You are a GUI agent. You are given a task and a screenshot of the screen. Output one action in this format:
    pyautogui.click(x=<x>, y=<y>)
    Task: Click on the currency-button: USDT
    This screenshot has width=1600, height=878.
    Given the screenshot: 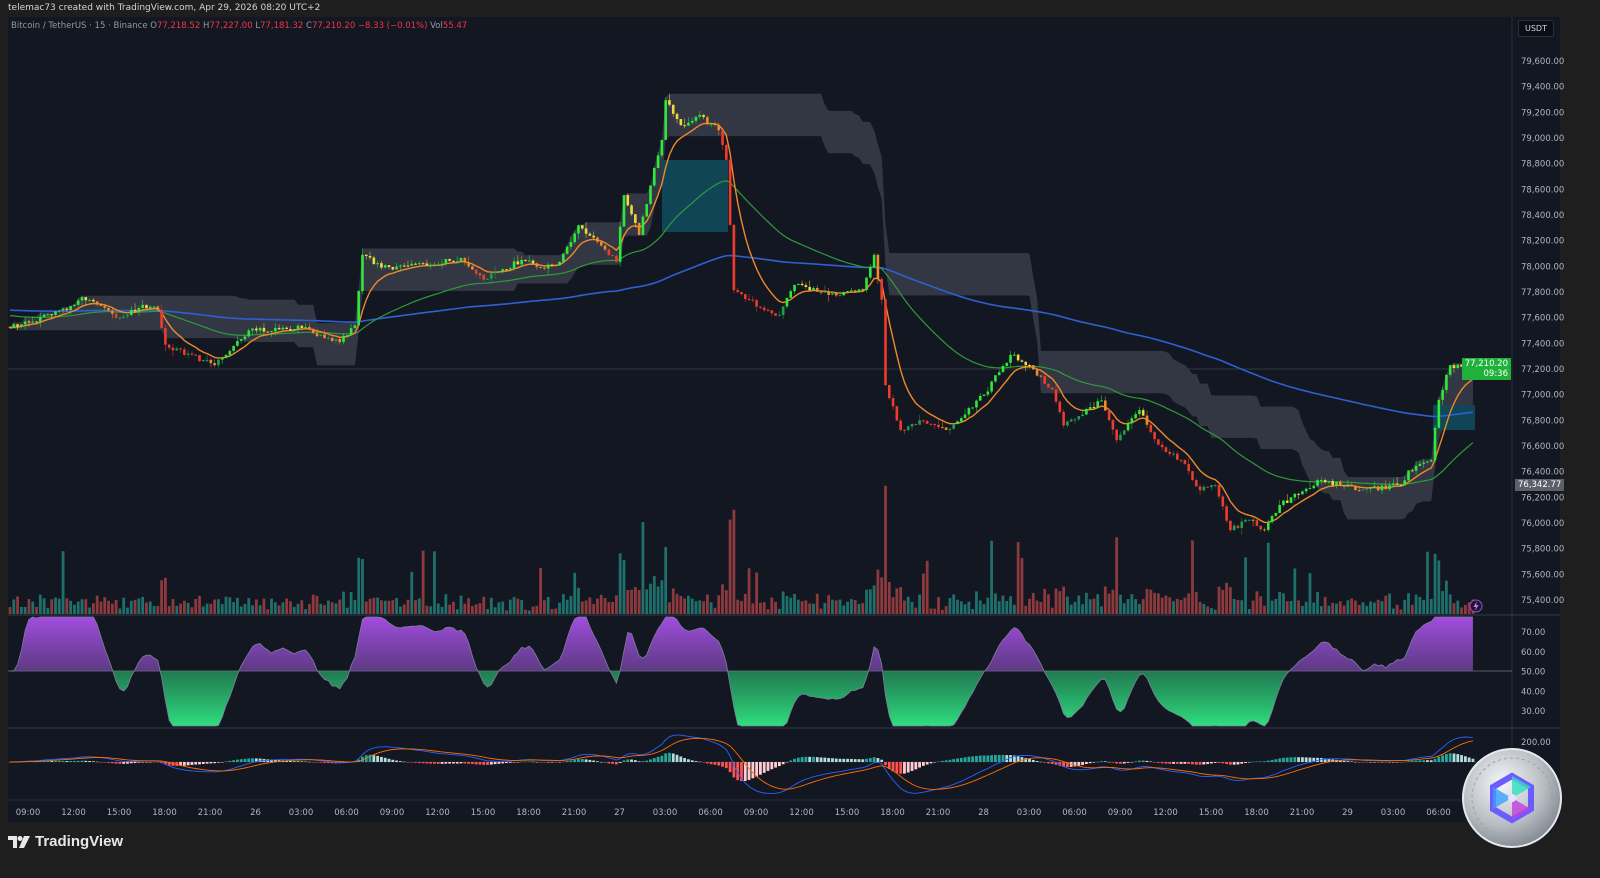 What is the action you would take?
    pyautogui.click(x=1536, y=28)
    